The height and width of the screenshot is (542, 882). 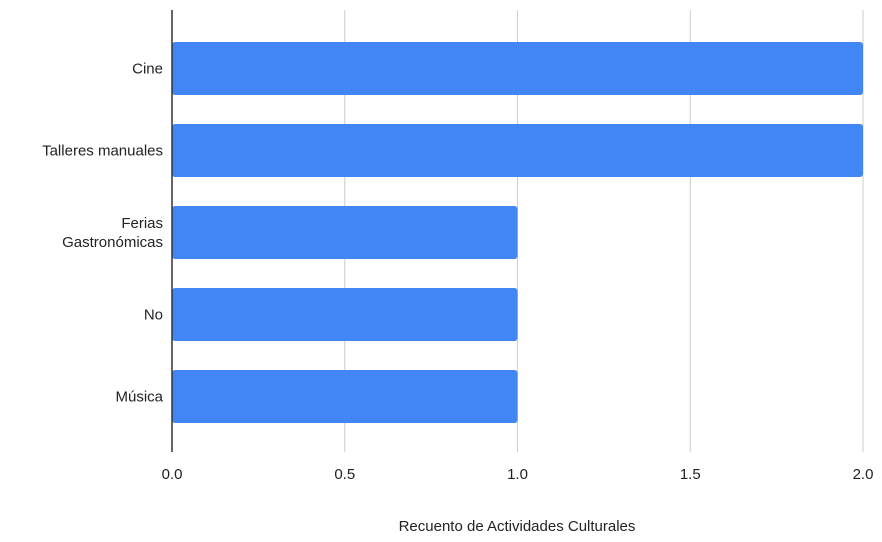 I want to click on x-tick-label: 2.0, so click(x=863, y=474).